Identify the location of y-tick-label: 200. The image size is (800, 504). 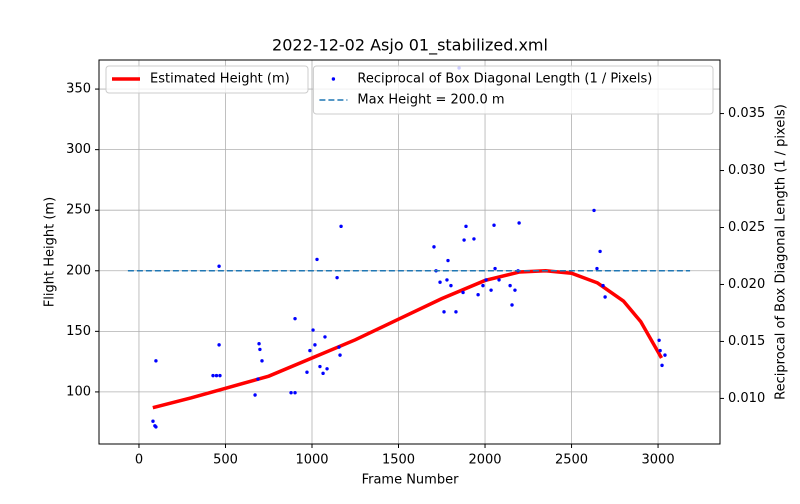
(78, 270).